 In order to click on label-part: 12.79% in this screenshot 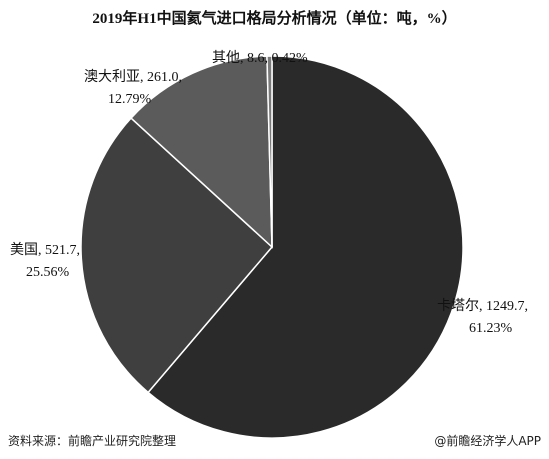, I will do `click(130, 99)`.